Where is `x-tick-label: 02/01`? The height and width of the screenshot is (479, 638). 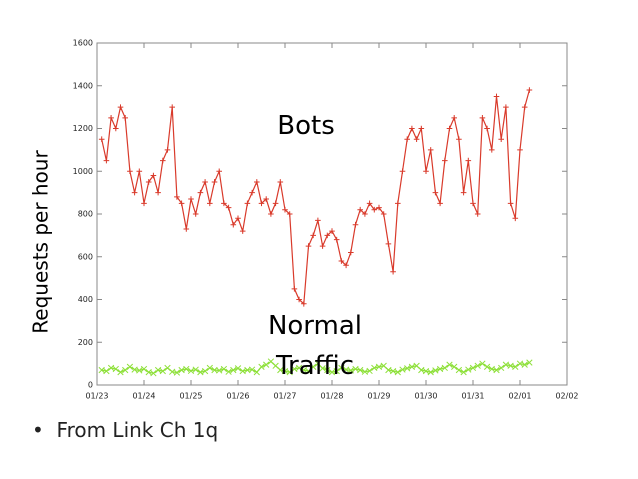
x-tick-label: 02/01 is located at coordinates (519, 396).